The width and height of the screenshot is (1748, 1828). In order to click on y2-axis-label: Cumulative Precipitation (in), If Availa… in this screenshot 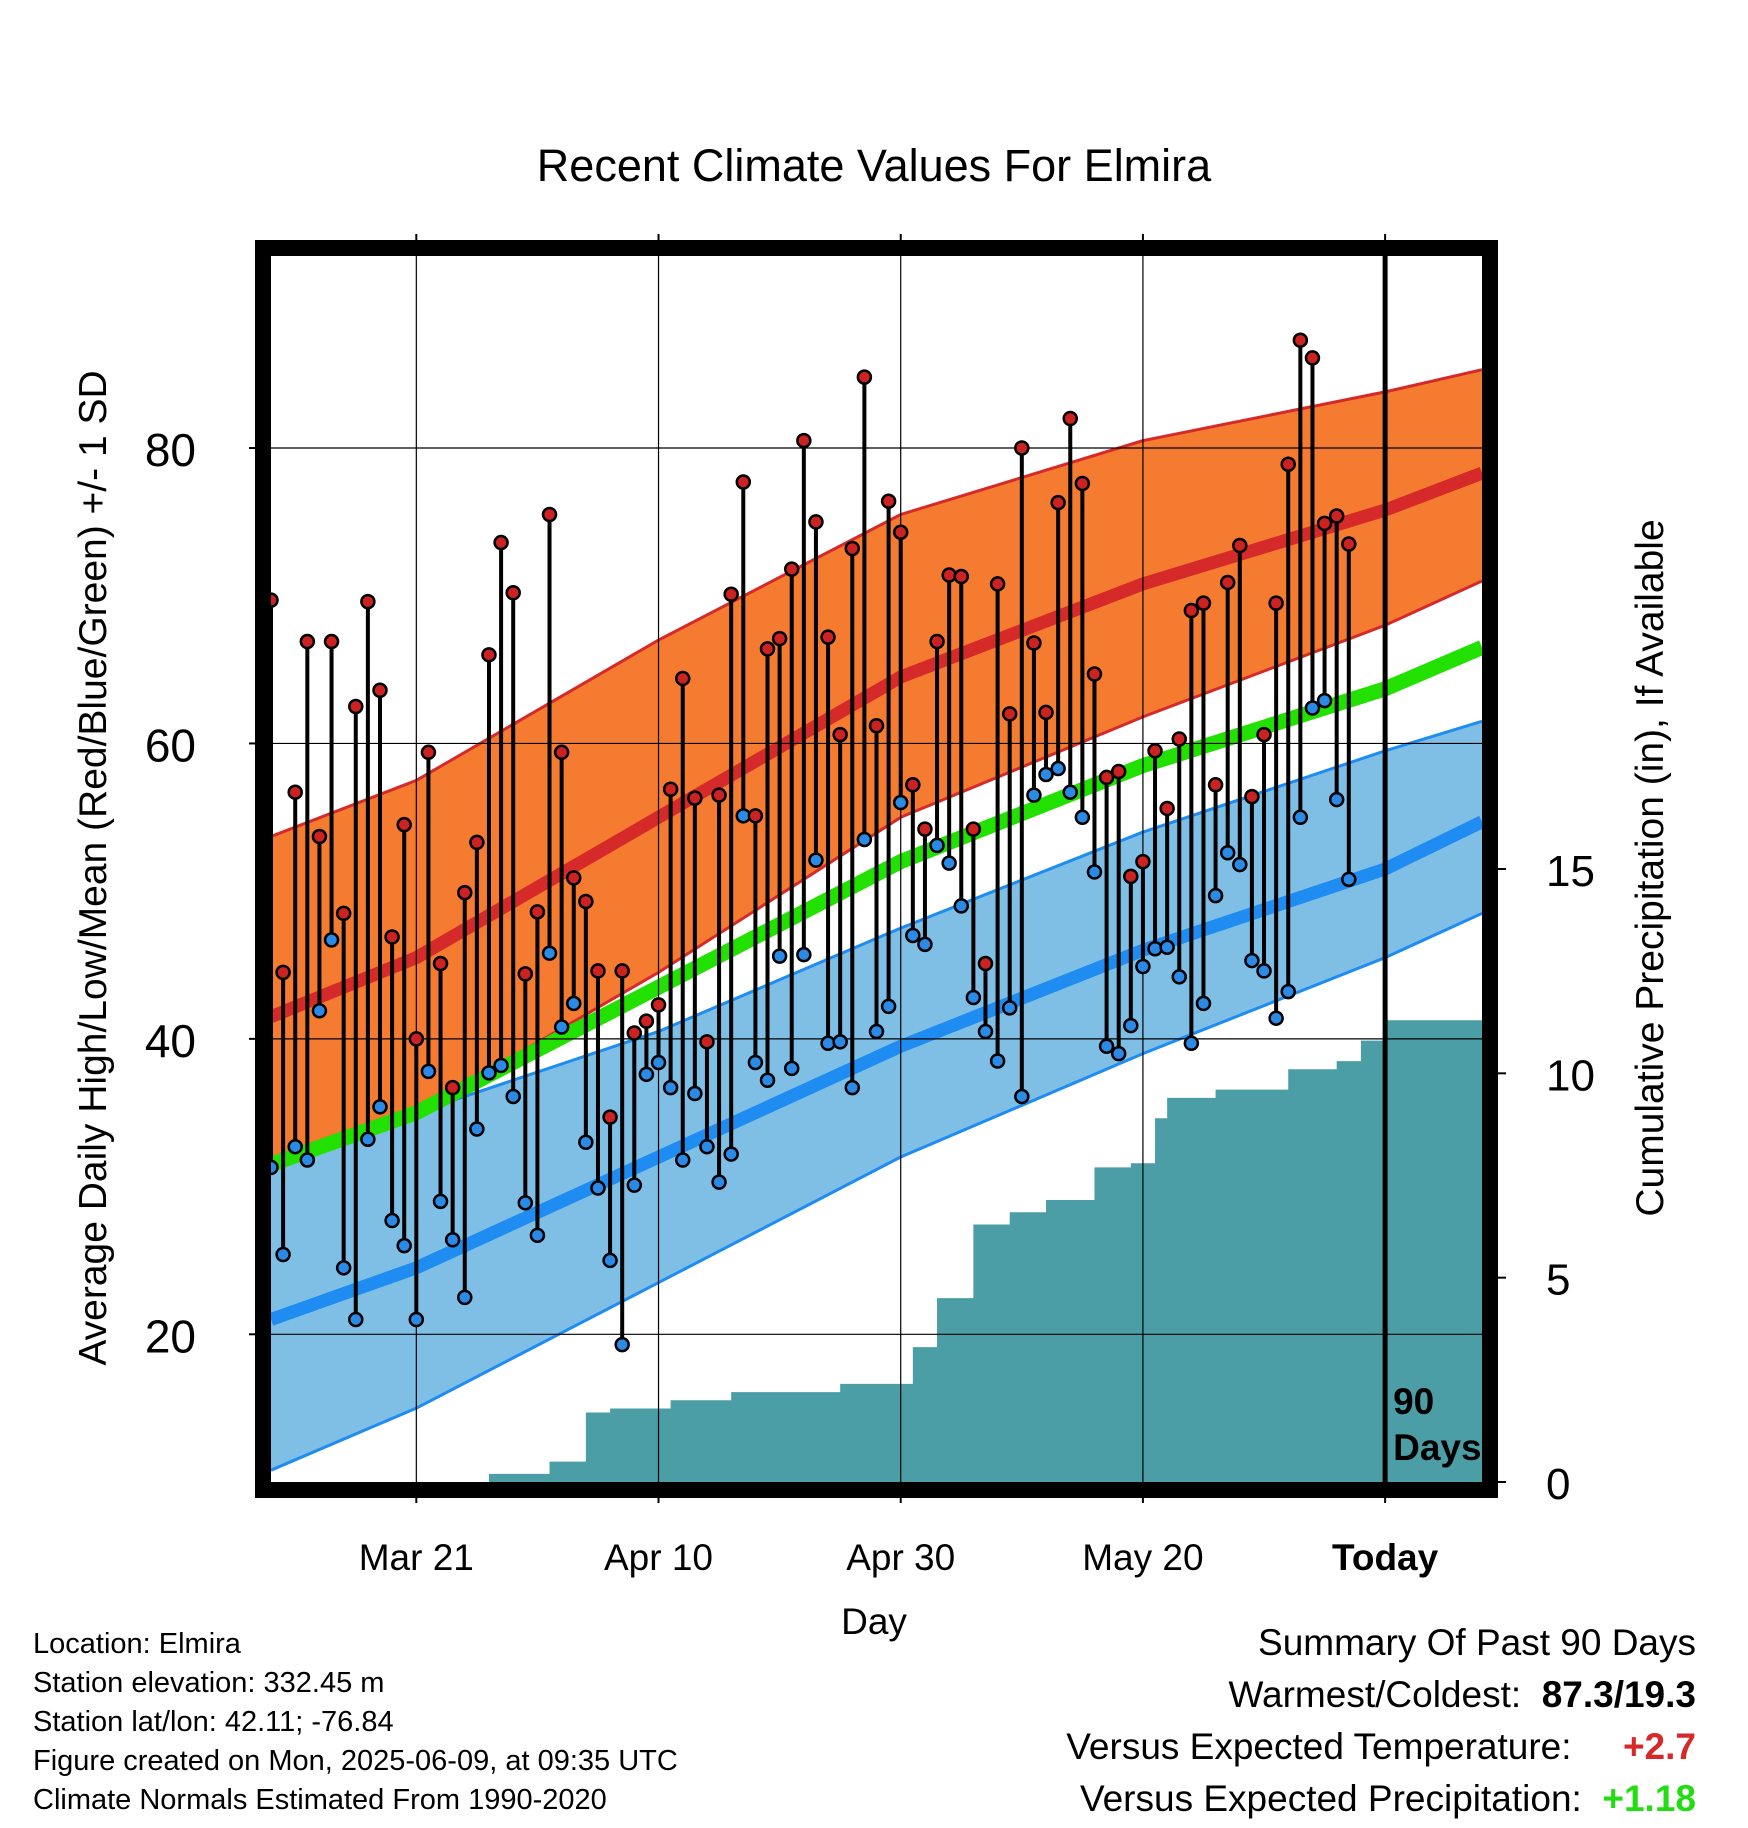, I will do `click(1650, 867)`.